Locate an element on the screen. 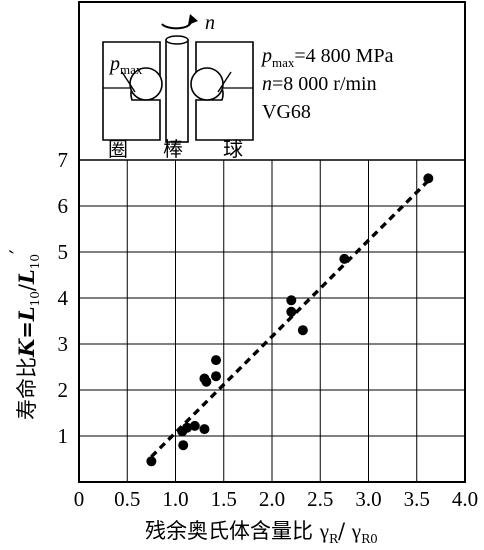  x-tick-label: 2.5 is located at coordinates (320, 499).